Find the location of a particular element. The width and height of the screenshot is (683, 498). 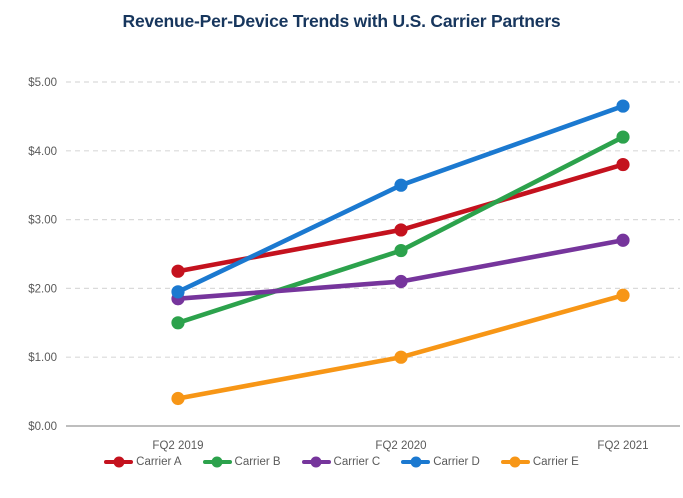

y-axis-tick-label: $5.00 is located at coordinates (42, 83).